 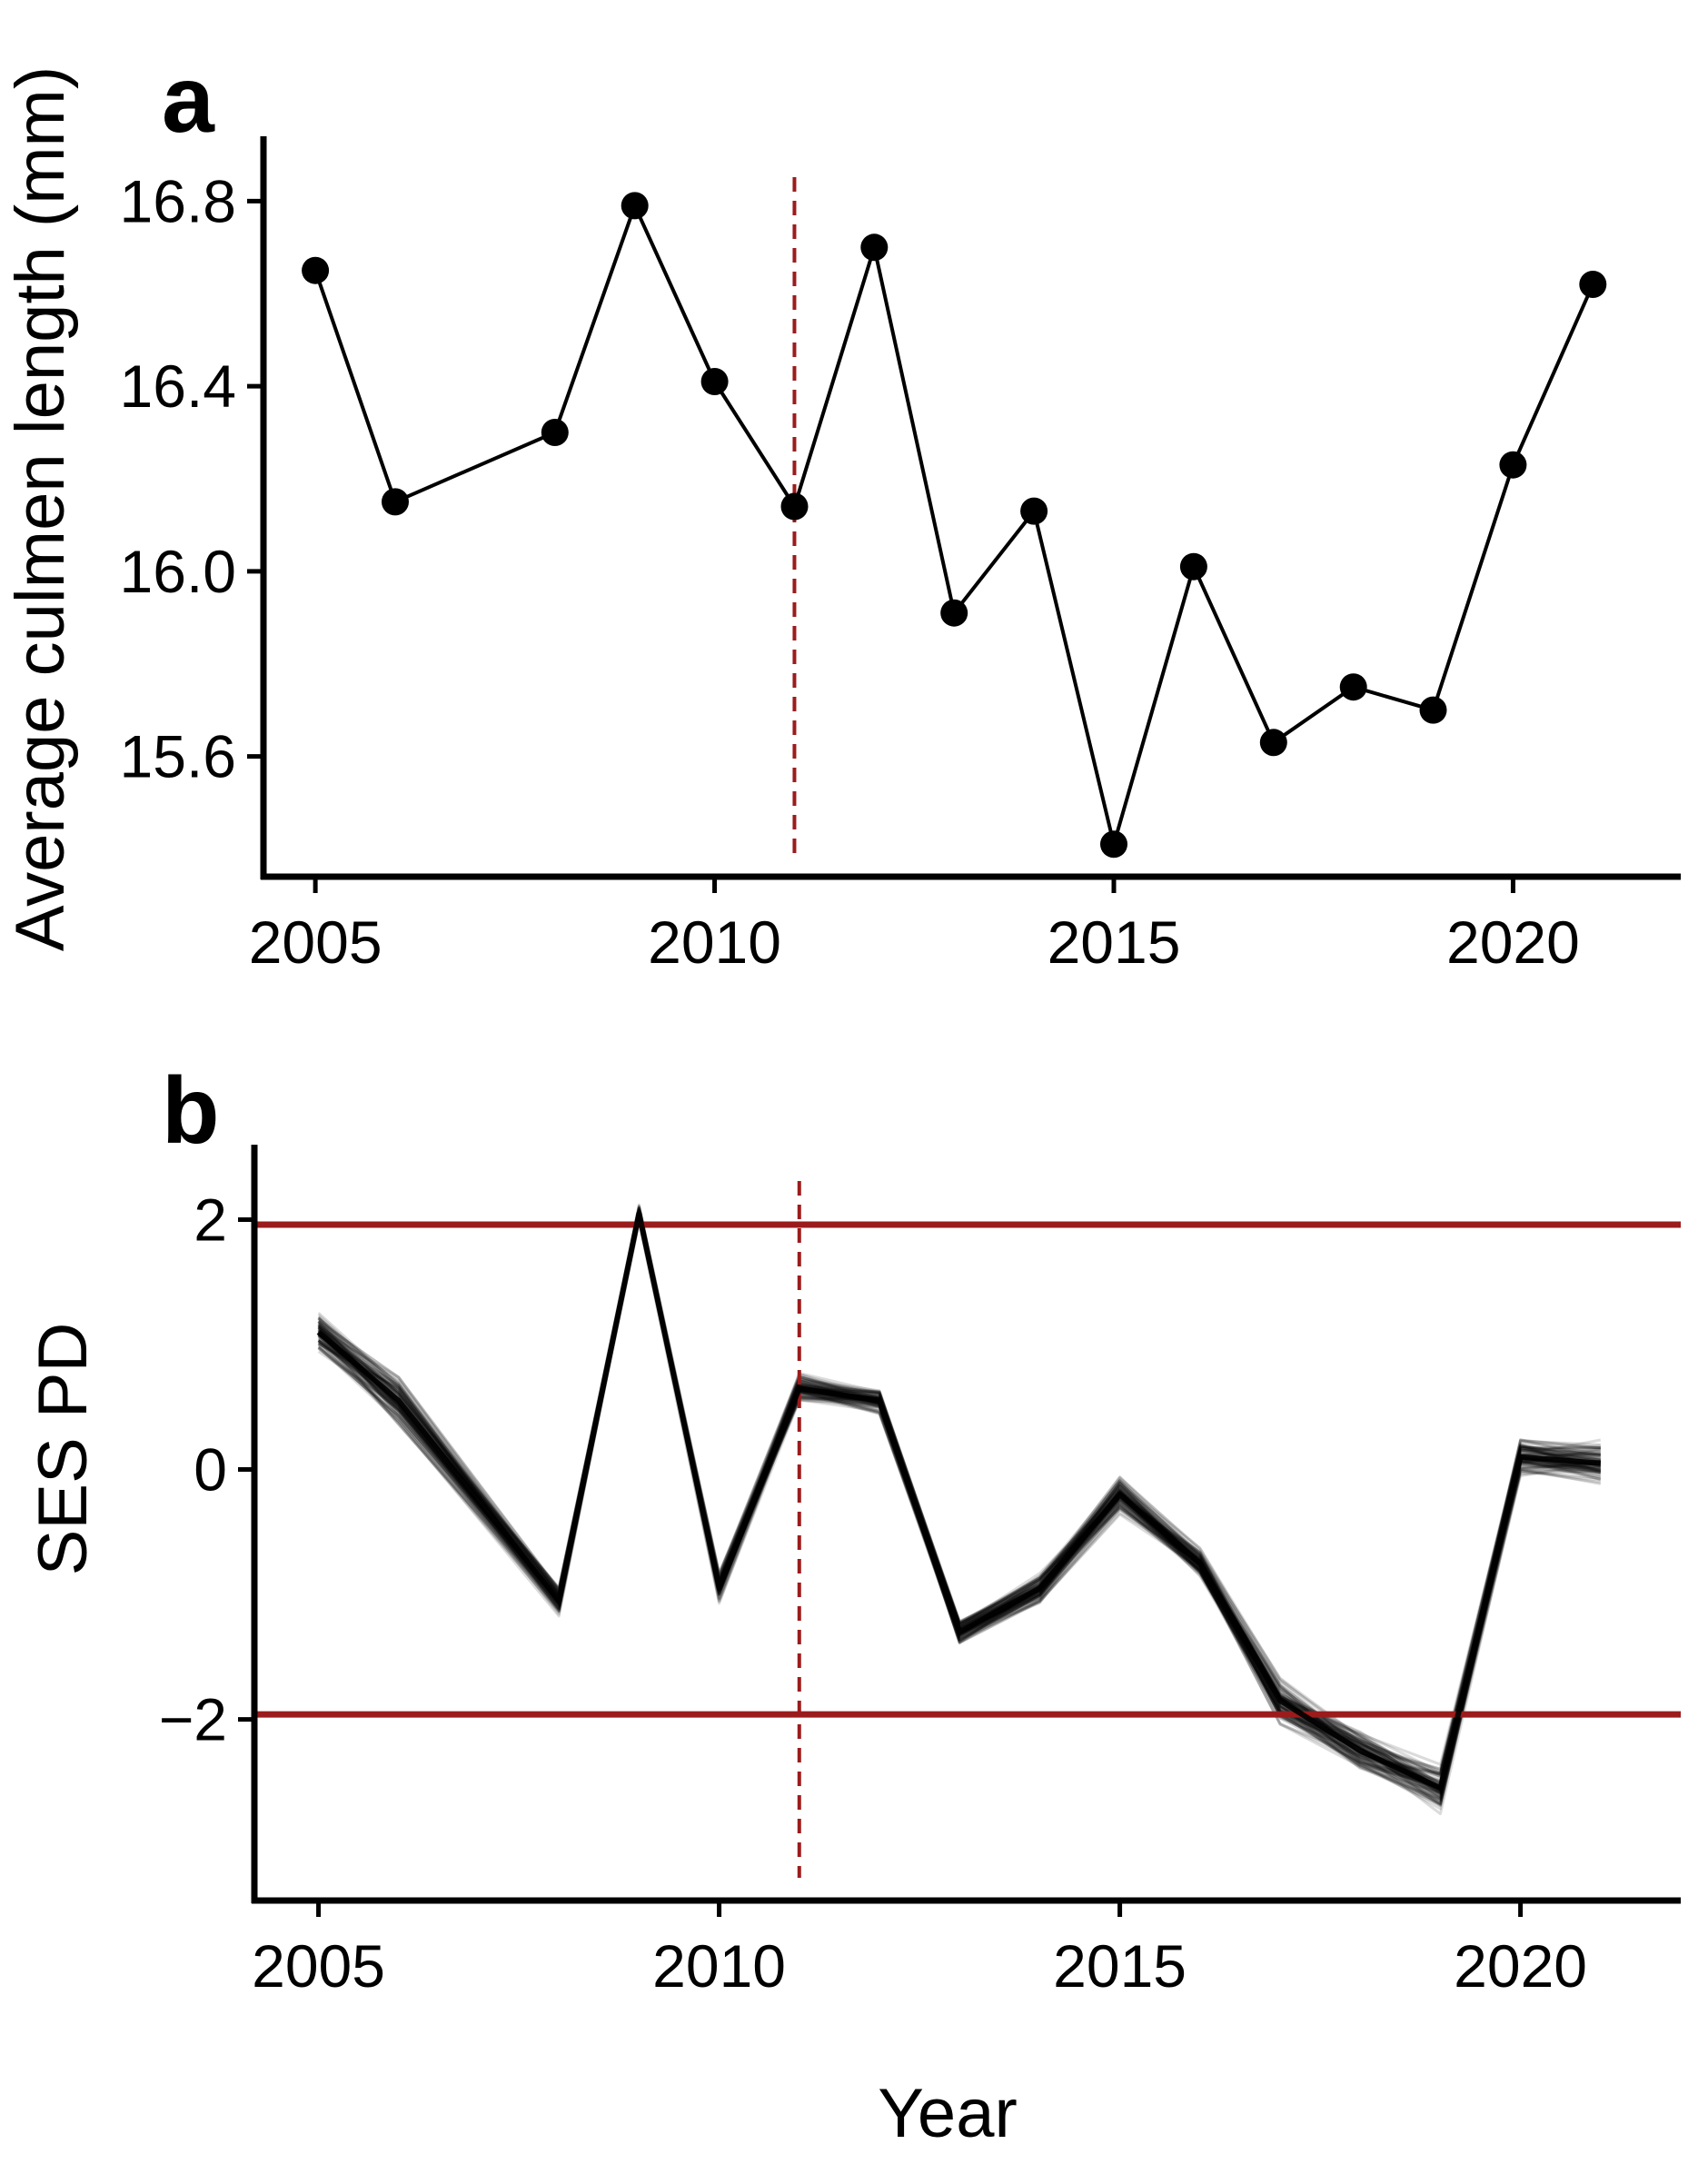 What do you see at coordinates (178, 201) in the screenshot?
I see `y-tick-label: 16.8` at bounding box center [178, 201].